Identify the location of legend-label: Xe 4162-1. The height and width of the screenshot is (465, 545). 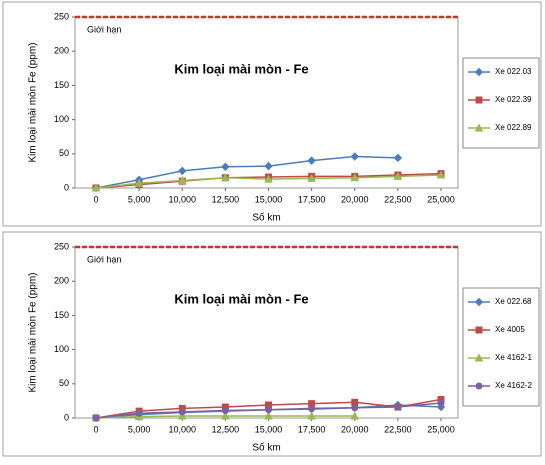
(513, 357).